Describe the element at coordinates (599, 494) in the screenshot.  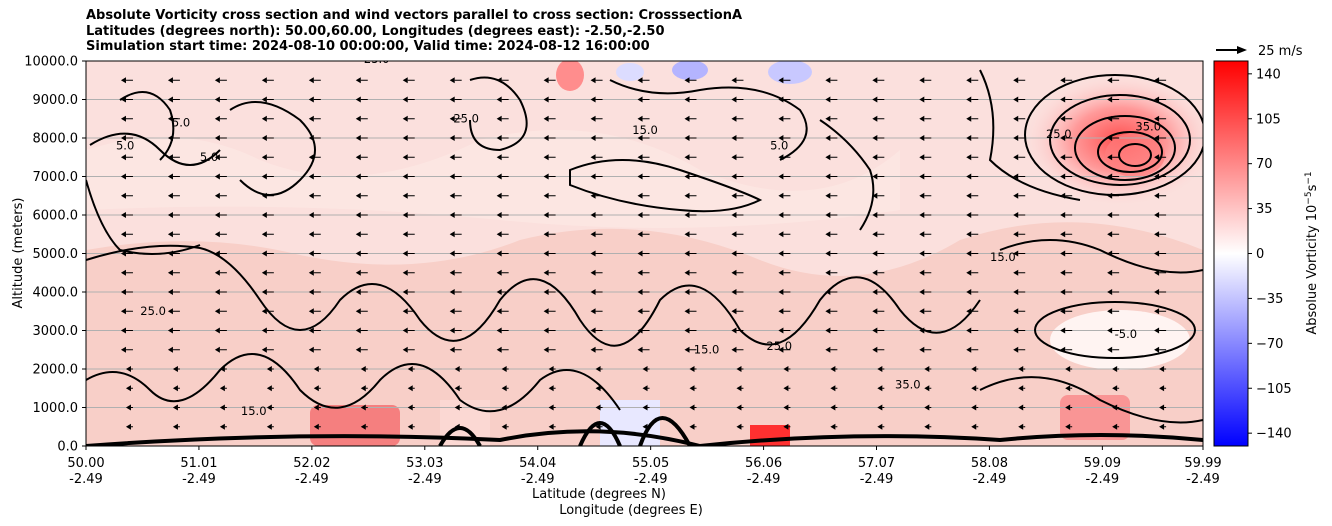
I see `x-axis-label-lat: Latitude (degrees N)` at that location.